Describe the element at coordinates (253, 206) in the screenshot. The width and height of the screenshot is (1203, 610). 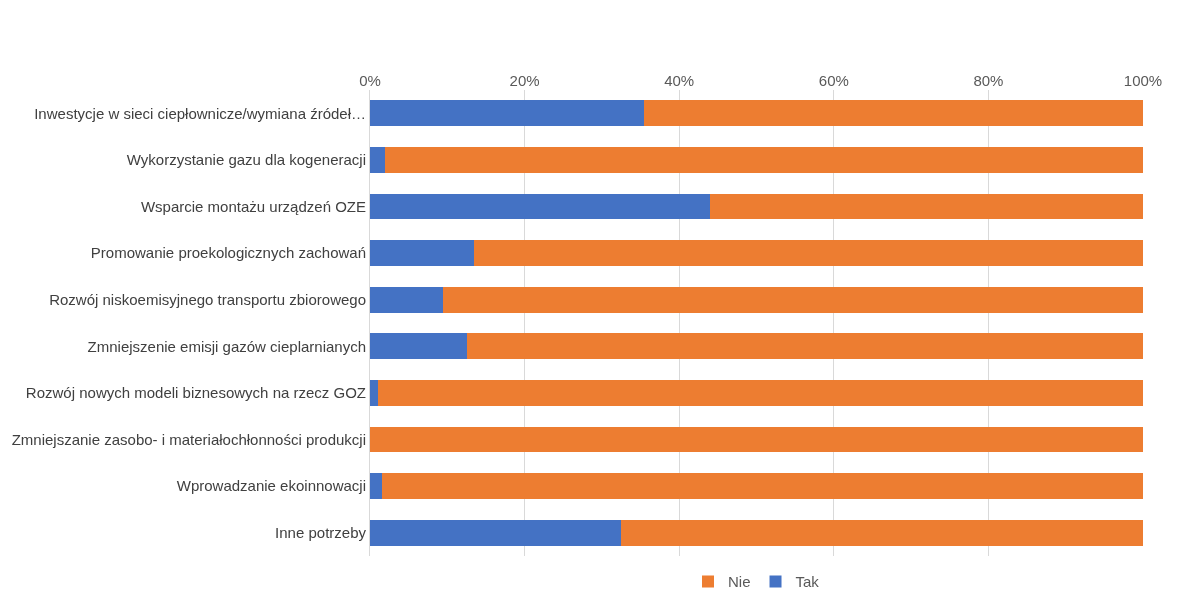
I see `y-tick-label: Wsparcie montażu urządzeń OZE` at that location.